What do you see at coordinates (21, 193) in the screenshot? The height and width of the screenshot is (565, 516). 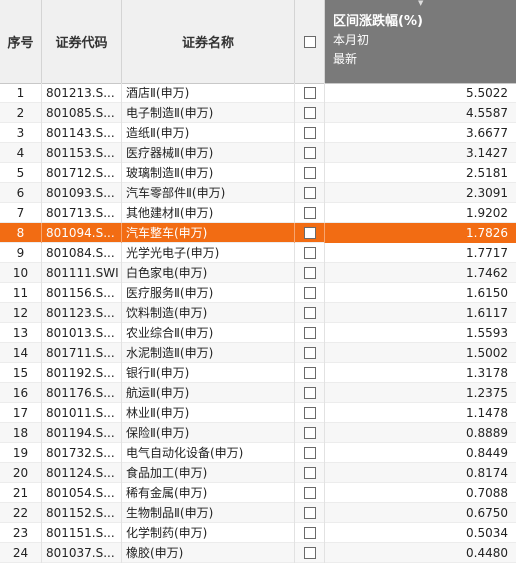 I see `row-seq: 6` at bounding box center [21, 193].